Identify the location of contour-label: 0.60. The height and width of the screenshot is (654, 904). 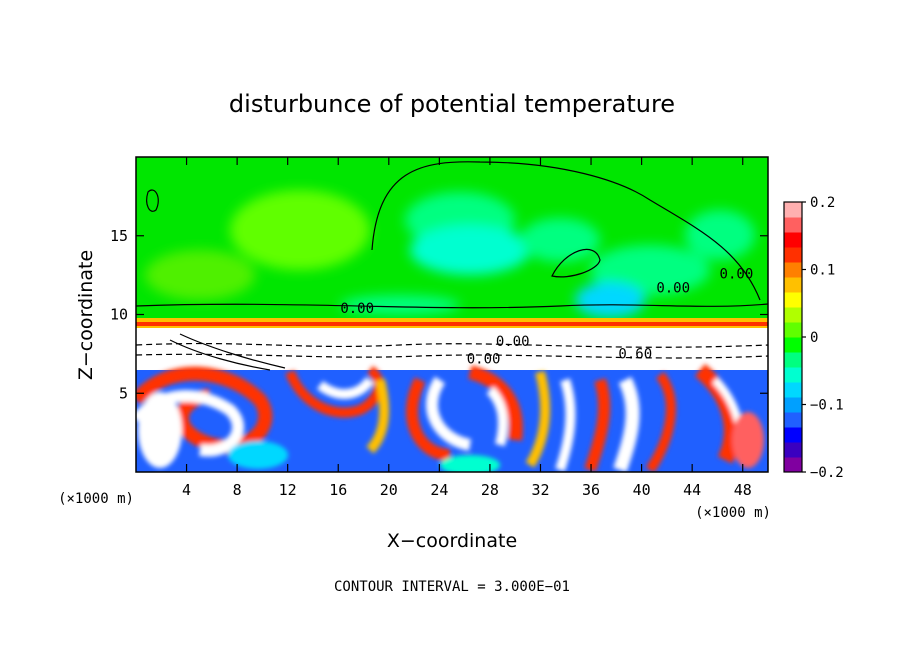
(635, 355).